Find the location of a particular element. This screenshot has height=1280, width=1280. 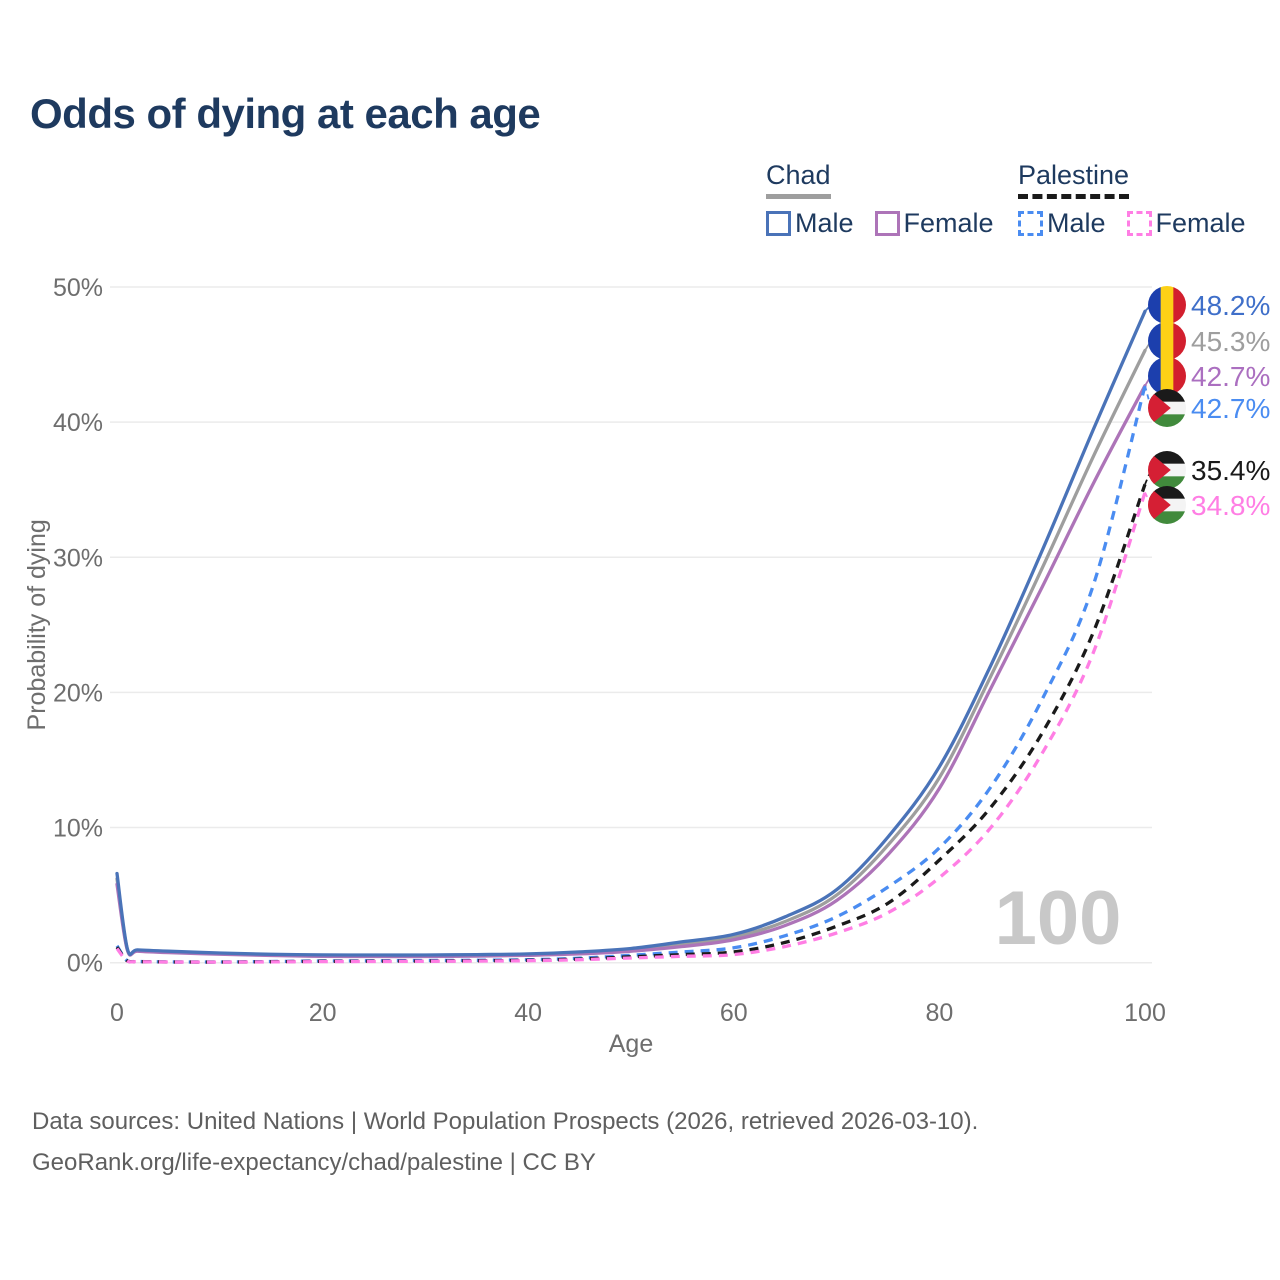

legend-group-palestine: Palestine Male Female is located at coordinates (1132, 199).